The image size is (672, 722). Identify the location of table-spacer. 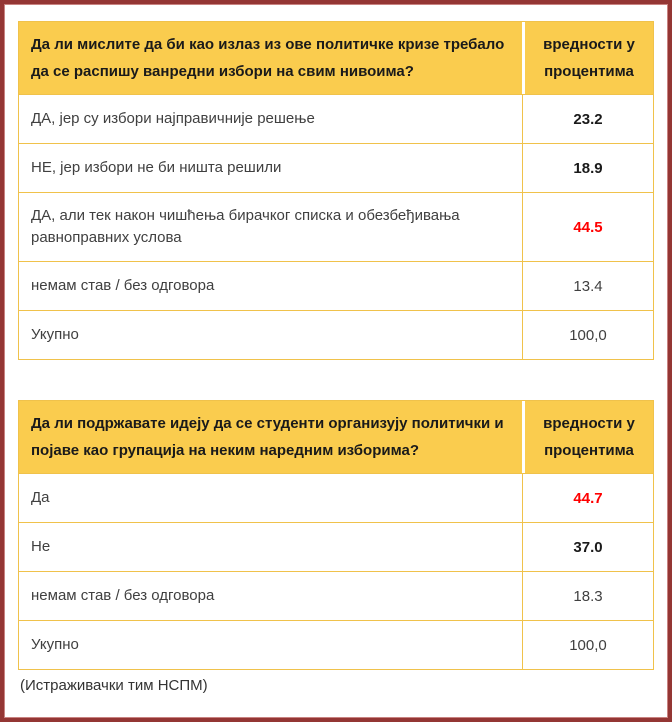
(336, 380).